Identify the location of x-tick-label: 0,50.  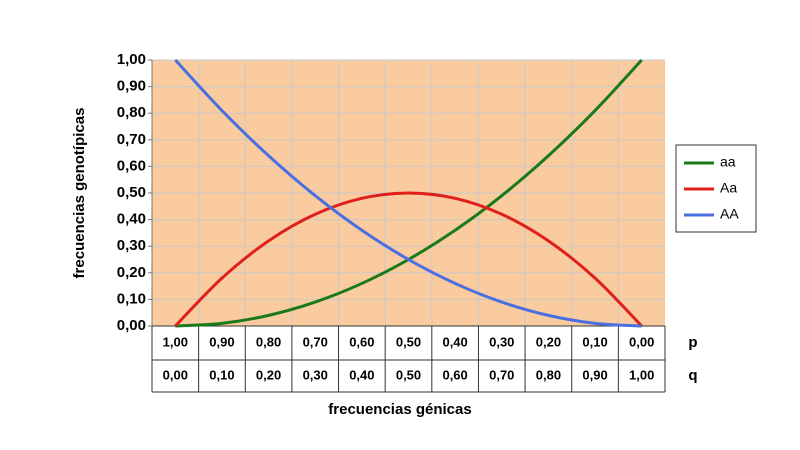
(408, 341).